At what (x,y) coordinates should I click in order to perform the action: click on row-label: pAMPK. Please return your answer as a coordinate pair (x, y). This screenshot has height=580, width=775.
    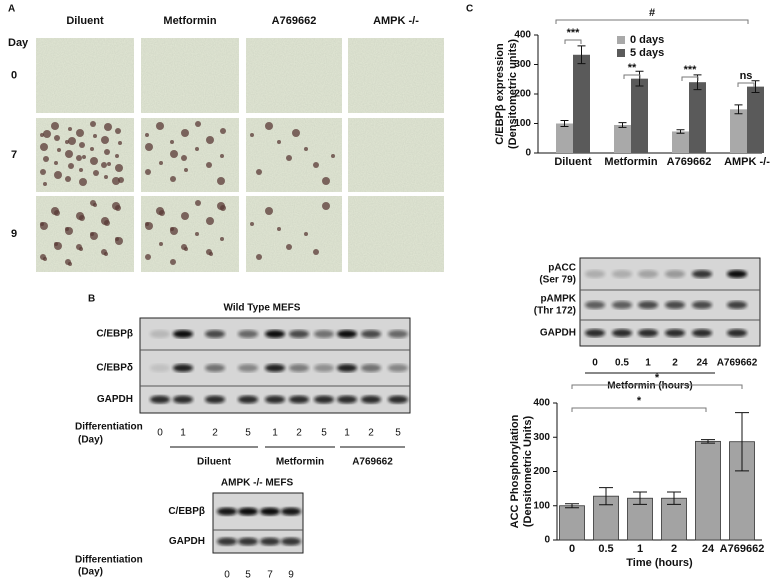
    Looking at the image, I should click on (558, 299).